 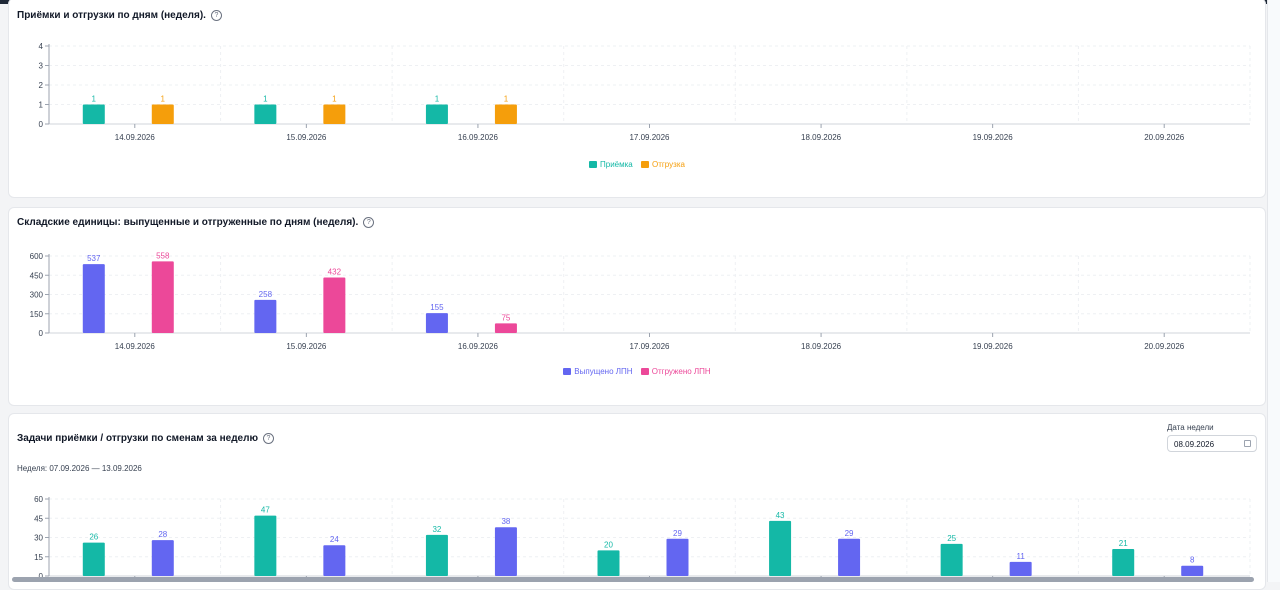 I want to click on legend-label: Отгрузка, so click(x=668, y=164).